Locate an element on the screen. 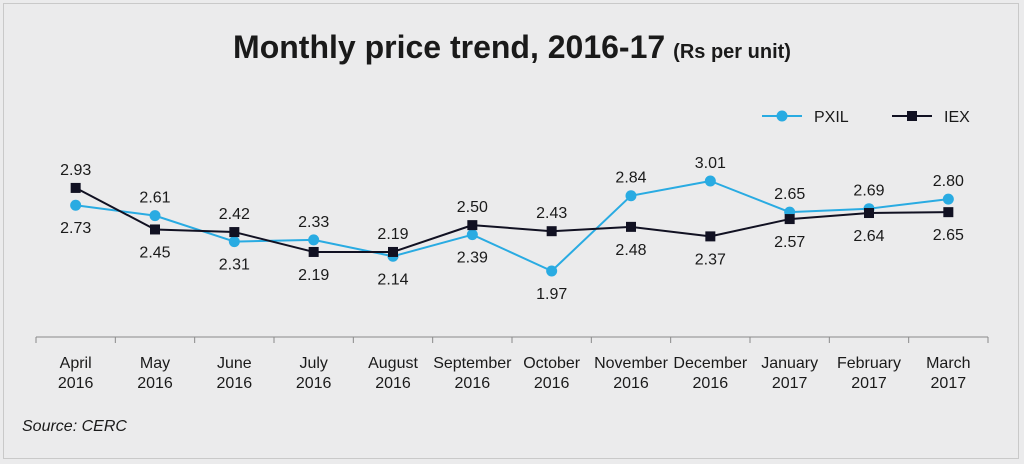  data-label-pxil: 2.65 is located at coordinates (789, 194).